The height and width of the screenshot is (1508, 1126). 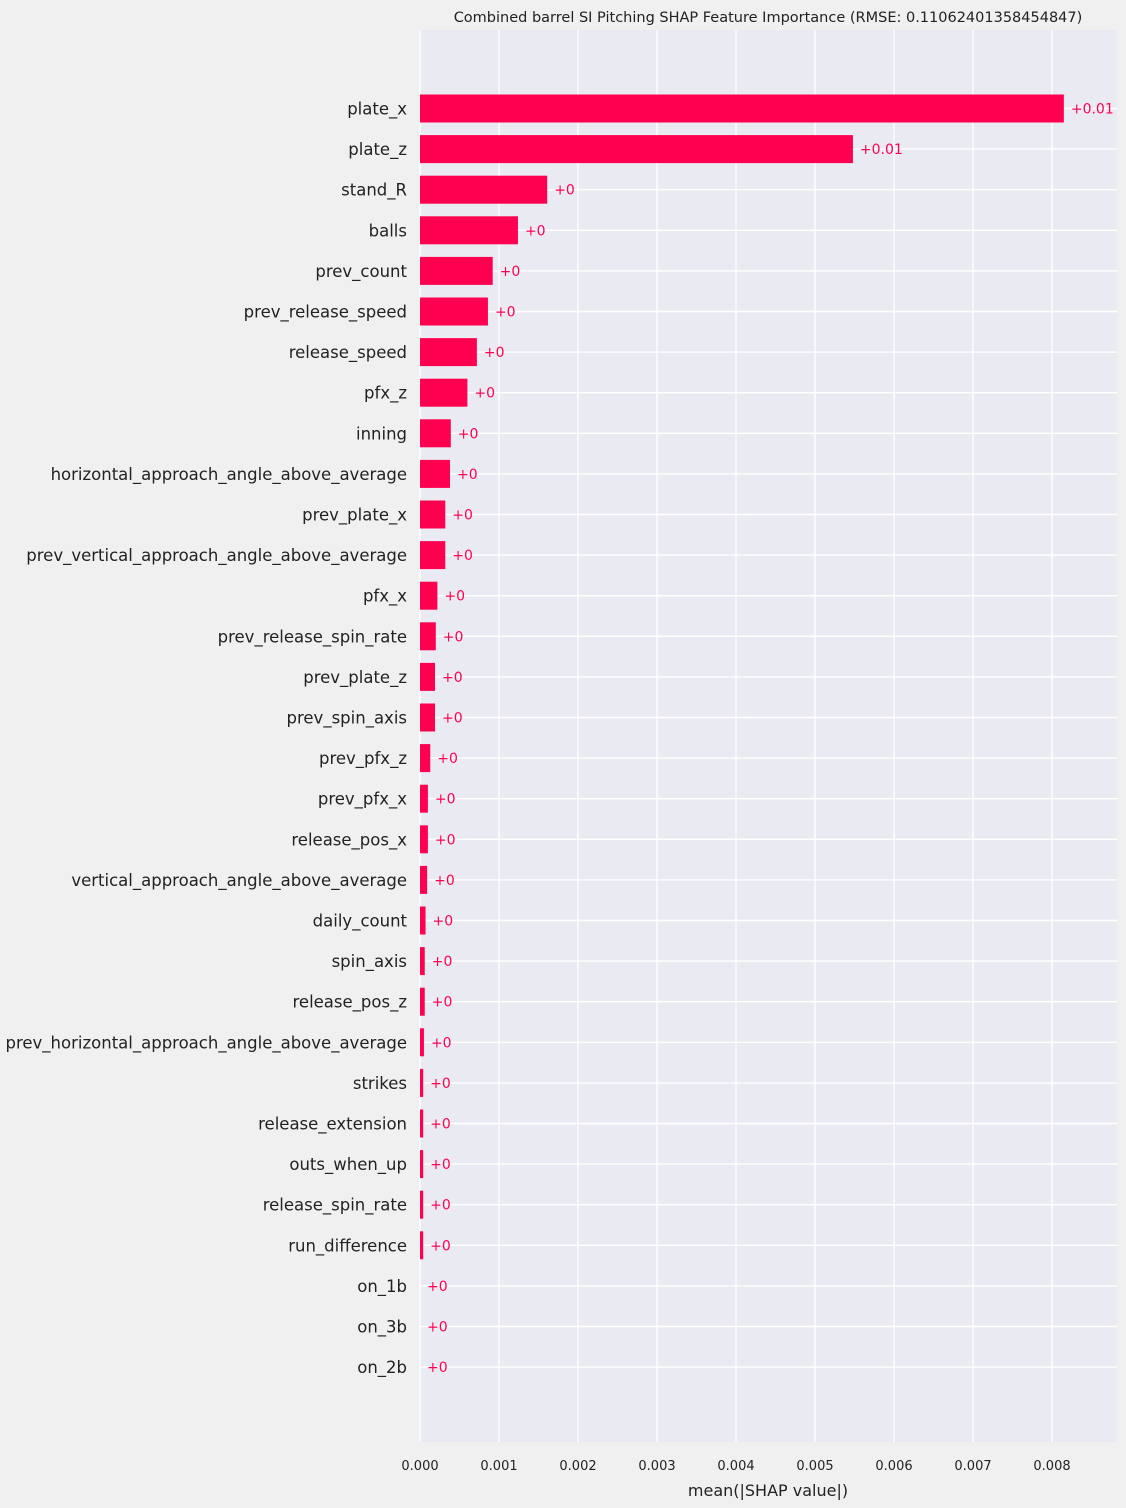 What do you see at coordinates (361, 272) in the screenshot?
I see `y-tick-label: prev_count` at bounding box center [361, 272].